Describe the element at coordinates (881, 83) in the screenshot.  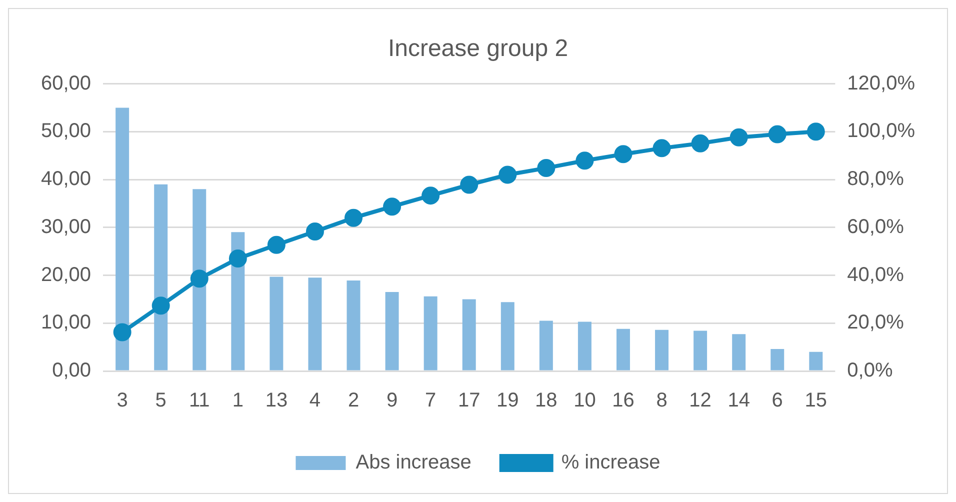
I see `y2-tick-label: 120,0%` at that location.